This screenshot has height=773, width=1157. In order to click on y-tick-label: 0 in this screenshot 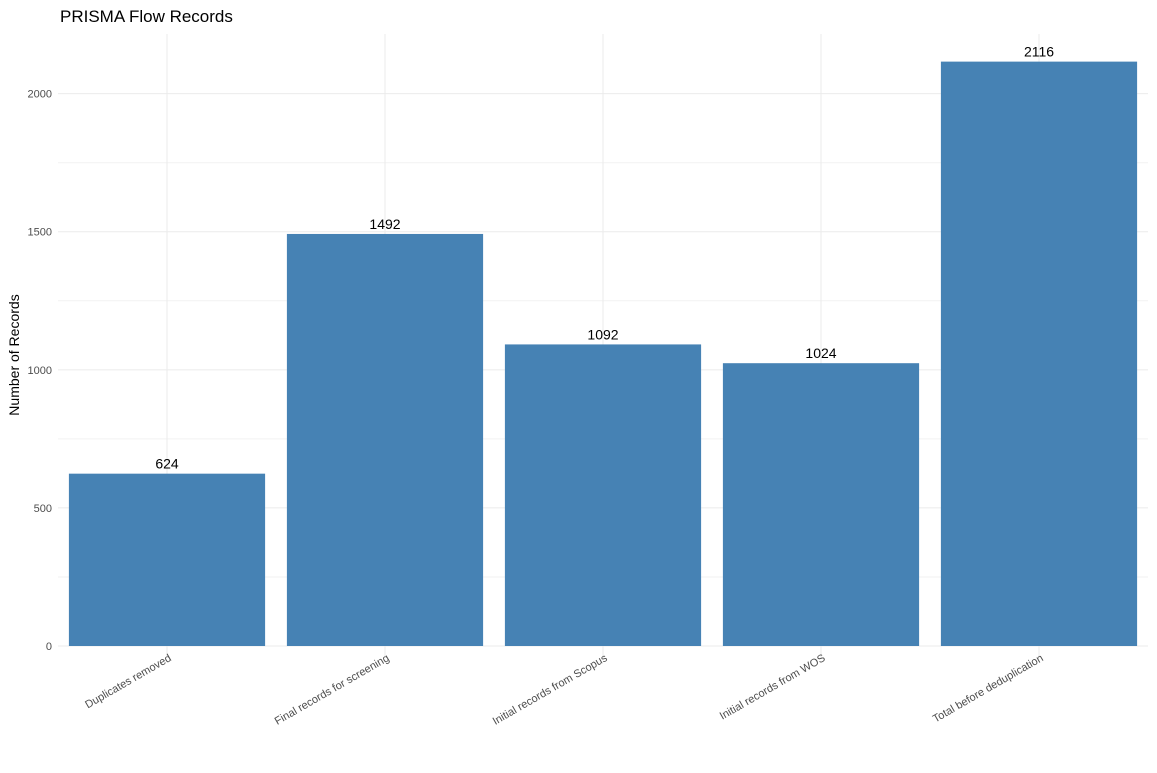, I will do `click(49, 647)`.